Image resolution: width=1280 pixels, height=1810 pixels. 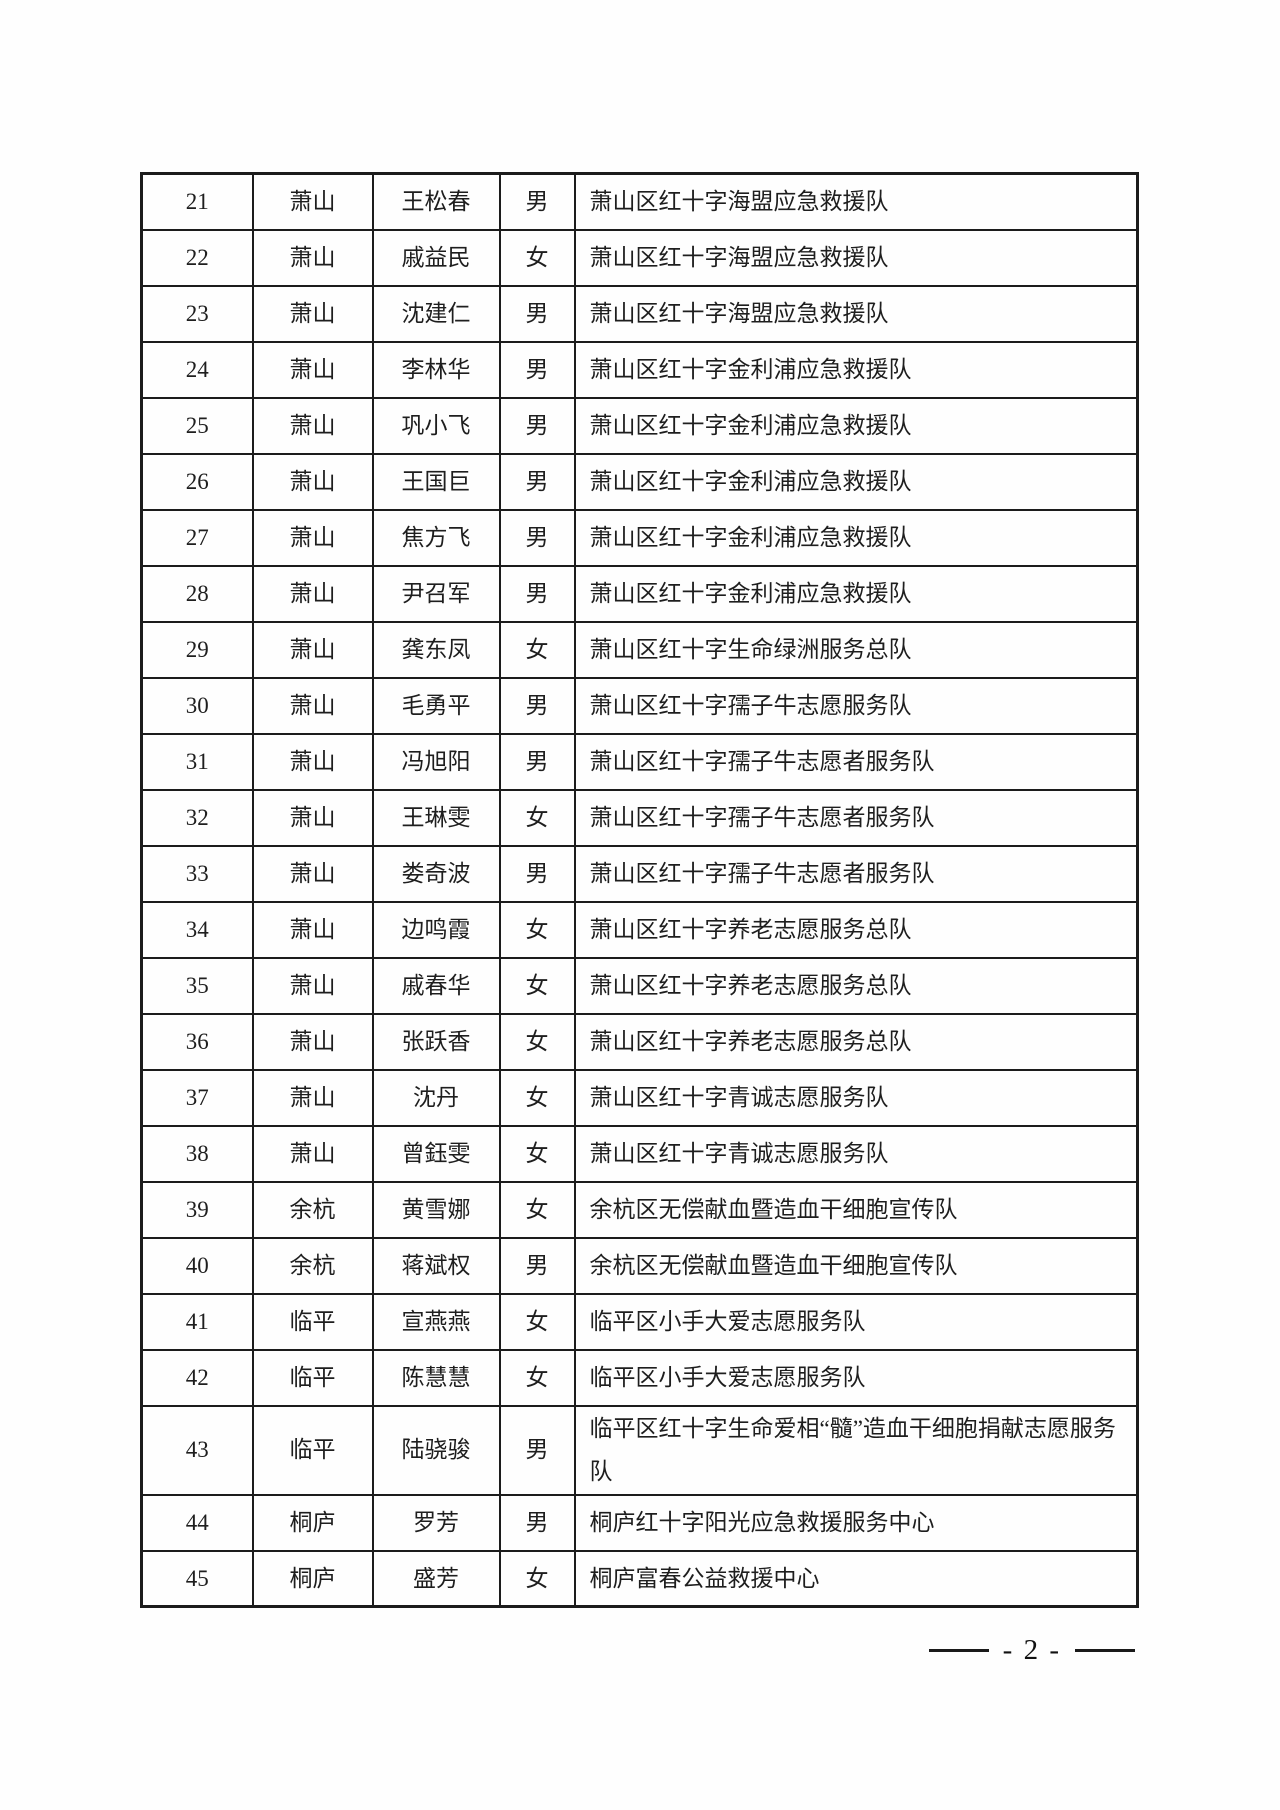 What do you see at coordinates (197, 1041) in the screenshot?
I see `cell-index: 36` at bounding box center [197, 1041].